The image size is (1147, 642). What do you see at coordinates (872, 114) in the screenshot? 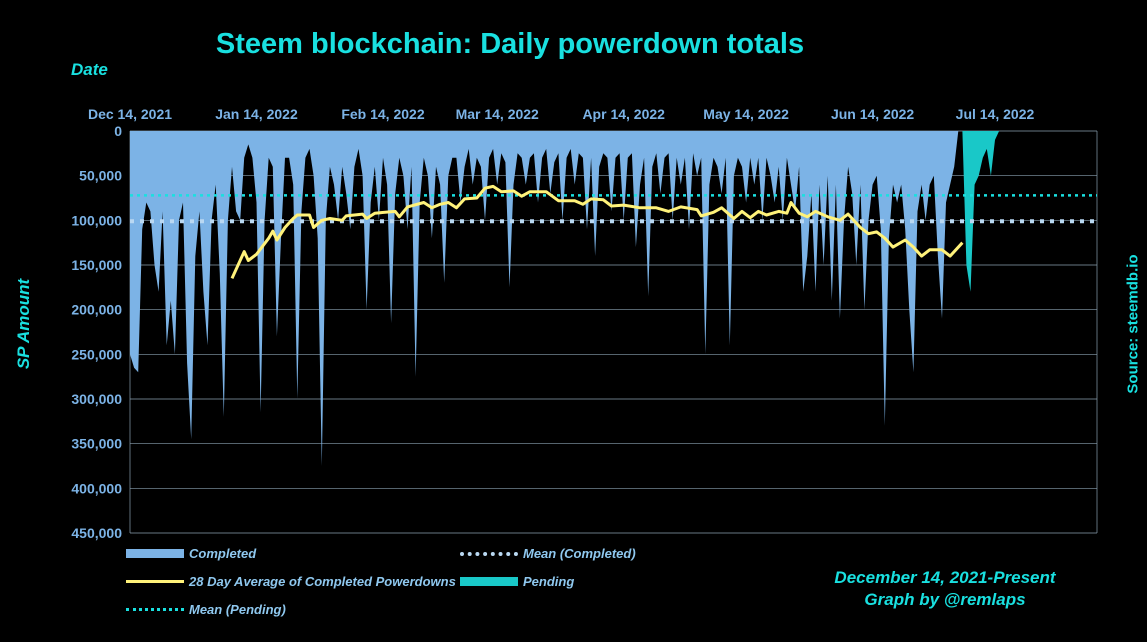
I see `x-tick-label: Jun 14, 2022` at bounding box center [872, 114].